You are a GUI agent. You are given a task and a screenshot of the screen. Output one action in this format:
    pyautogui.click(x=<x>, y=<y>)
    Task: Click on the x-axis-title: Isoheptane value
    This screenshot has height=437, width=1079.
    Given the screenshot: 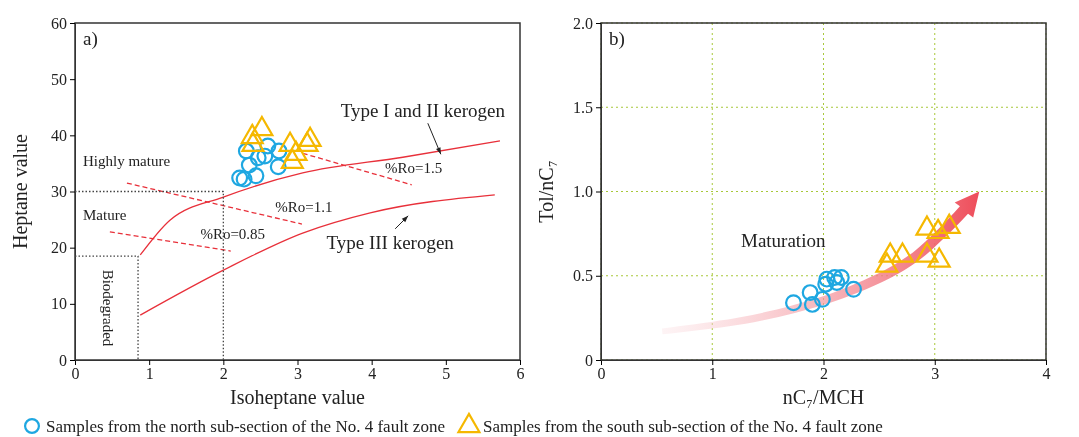 What is the action you would take?
    pyautogui.click(x=298, y=397)
    